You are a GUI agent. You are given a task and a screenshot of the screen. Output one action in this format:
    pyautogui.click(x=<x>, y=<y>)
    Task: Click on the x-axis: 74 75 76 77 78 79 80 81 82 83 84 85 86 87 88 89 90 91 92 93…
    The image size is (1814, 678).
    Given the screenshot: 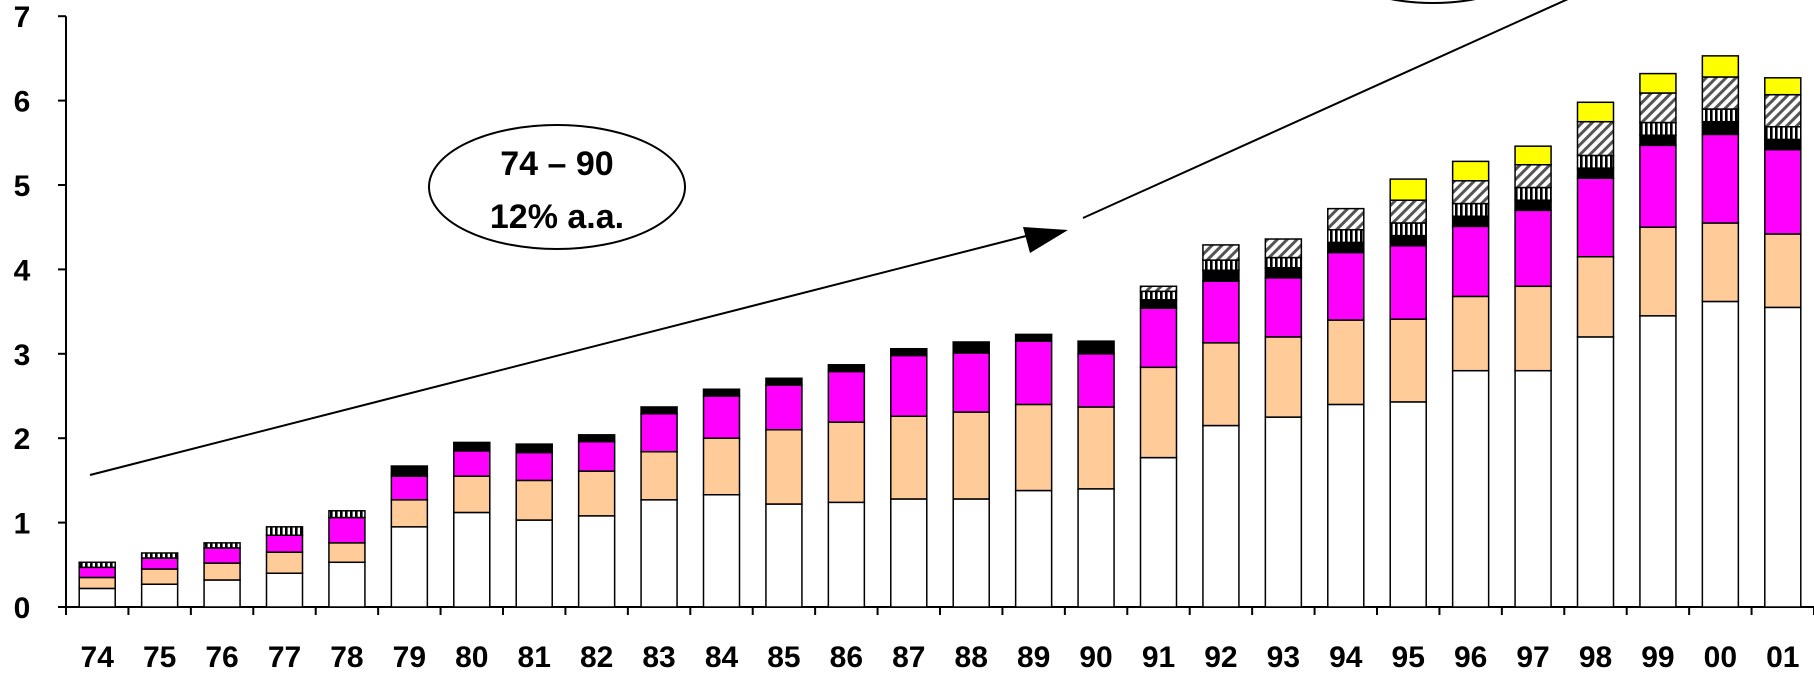 What is the action you would take?
    pyautogui.click(x=939, y=640)
    